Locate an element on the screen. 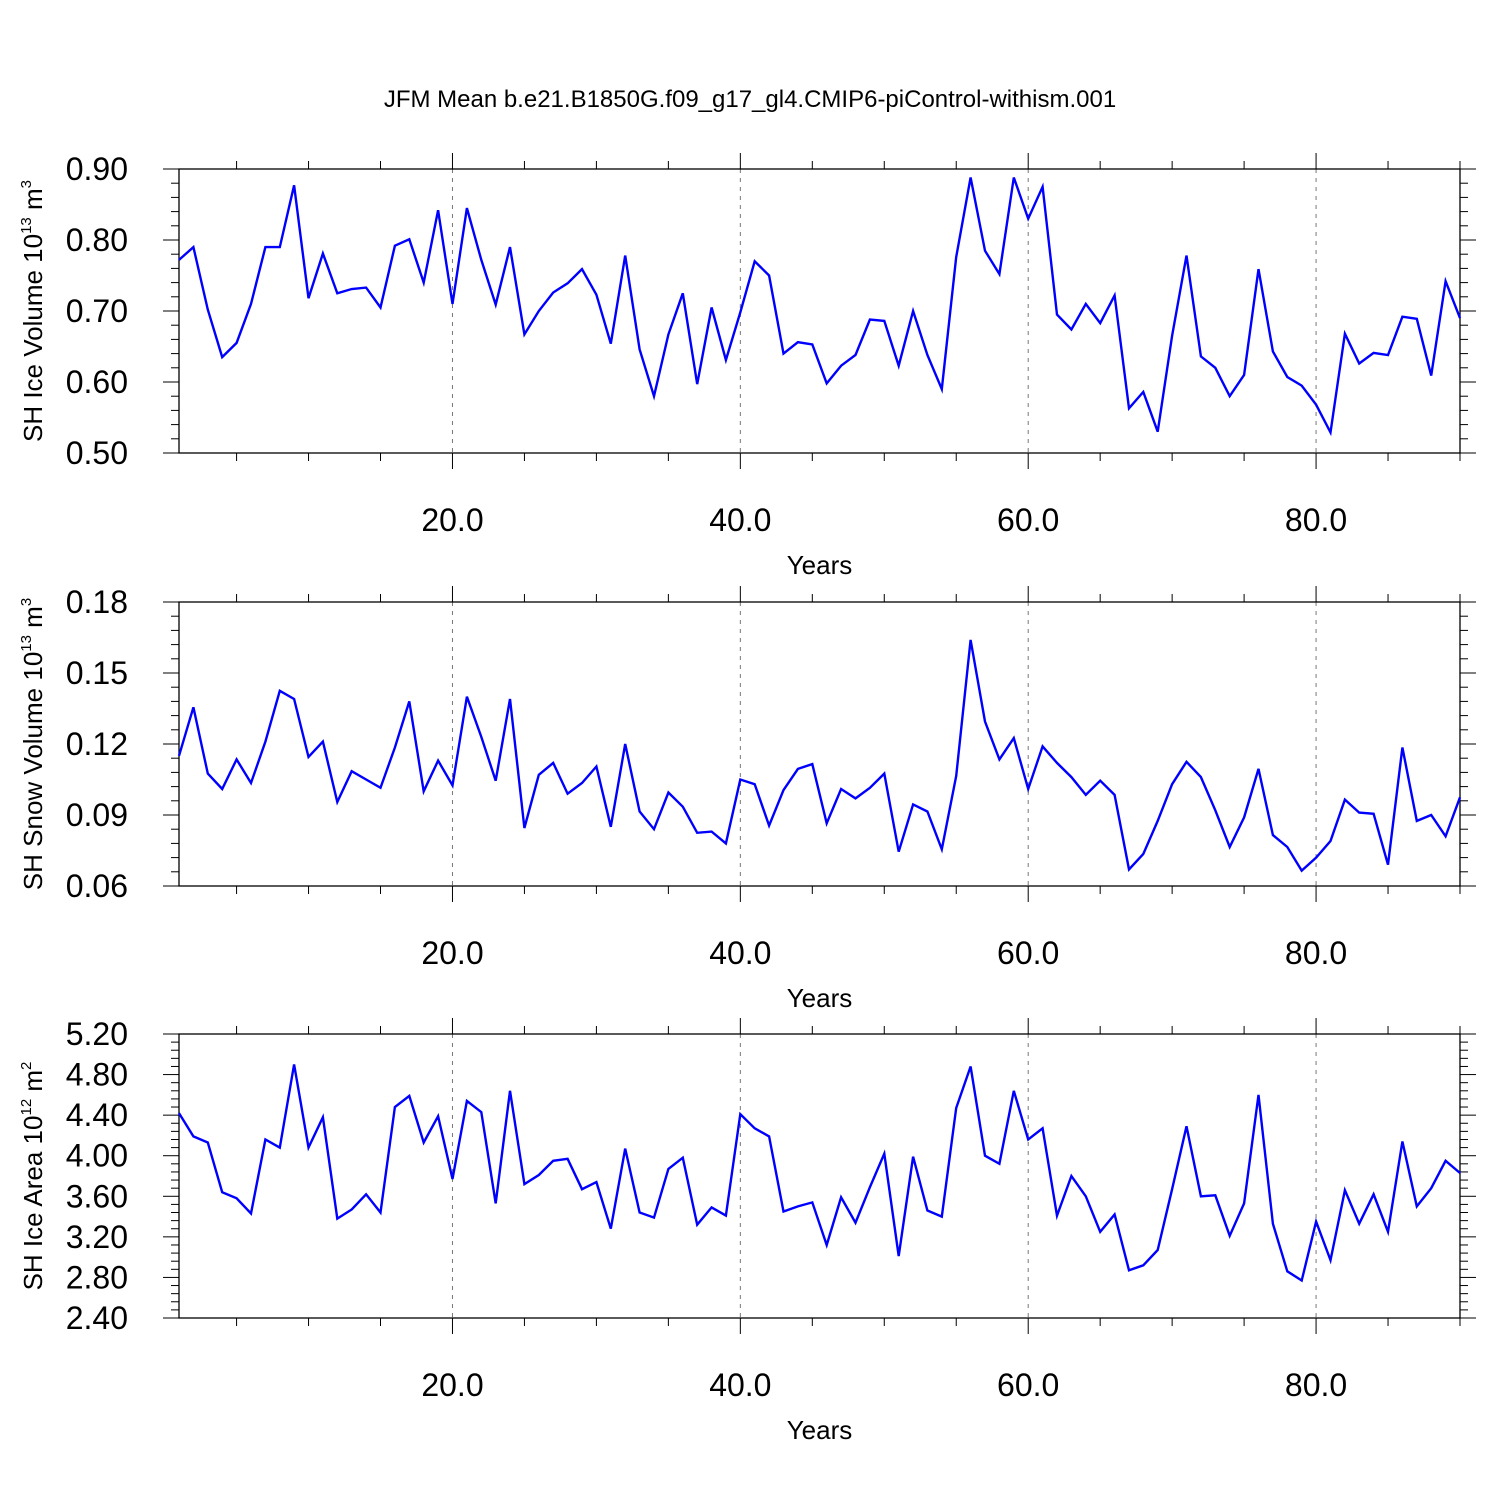 The height and width of the screenshot is (1500, 1500). y-tick-label: 3.20 is located at coordinates (97, 1237).